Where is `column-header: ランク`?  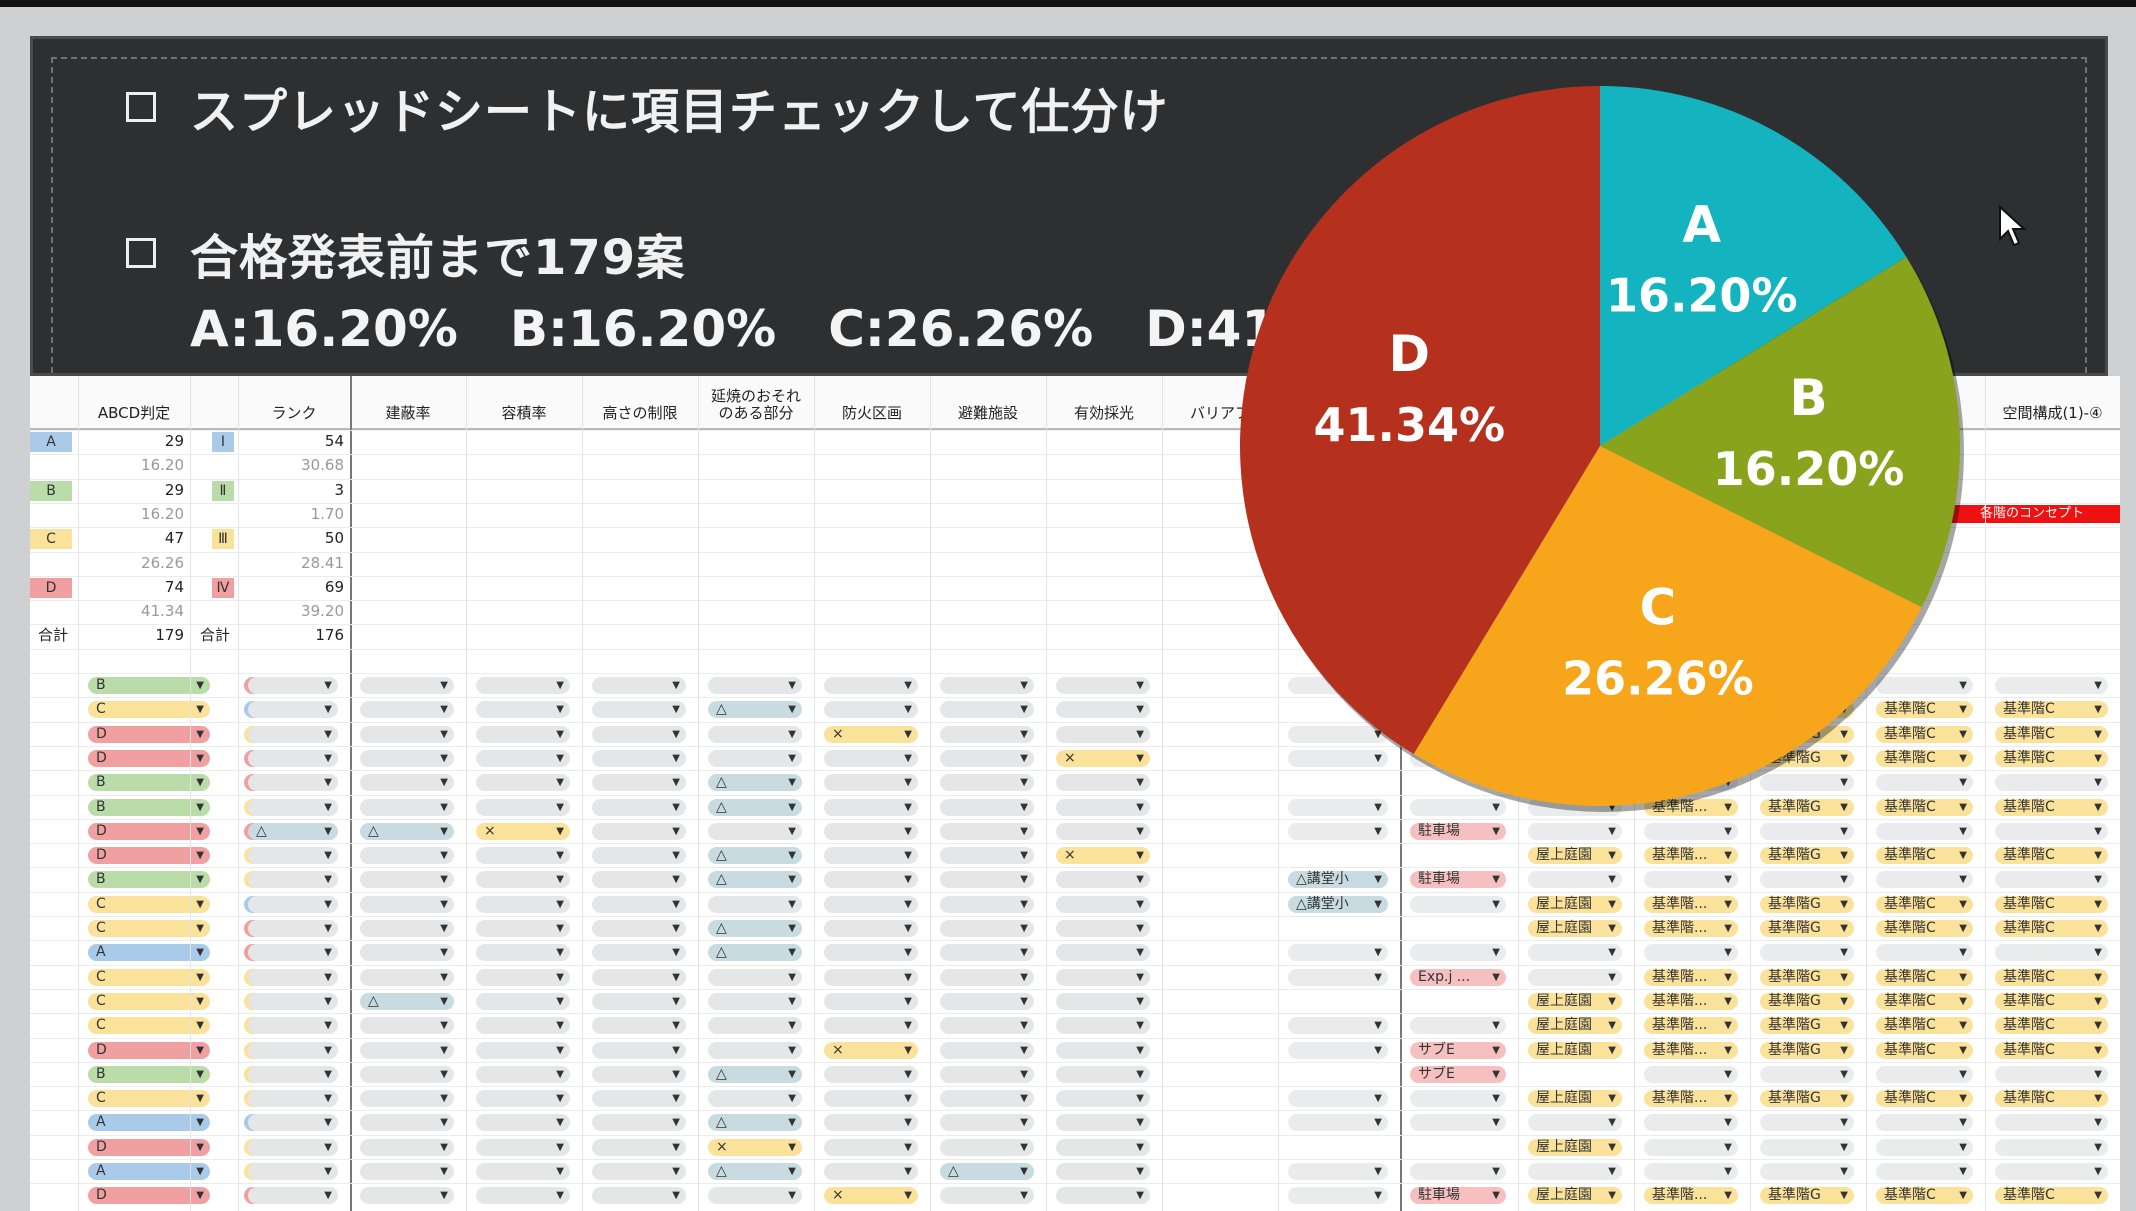 column-header: ランク is located at coordinates (294, 413).